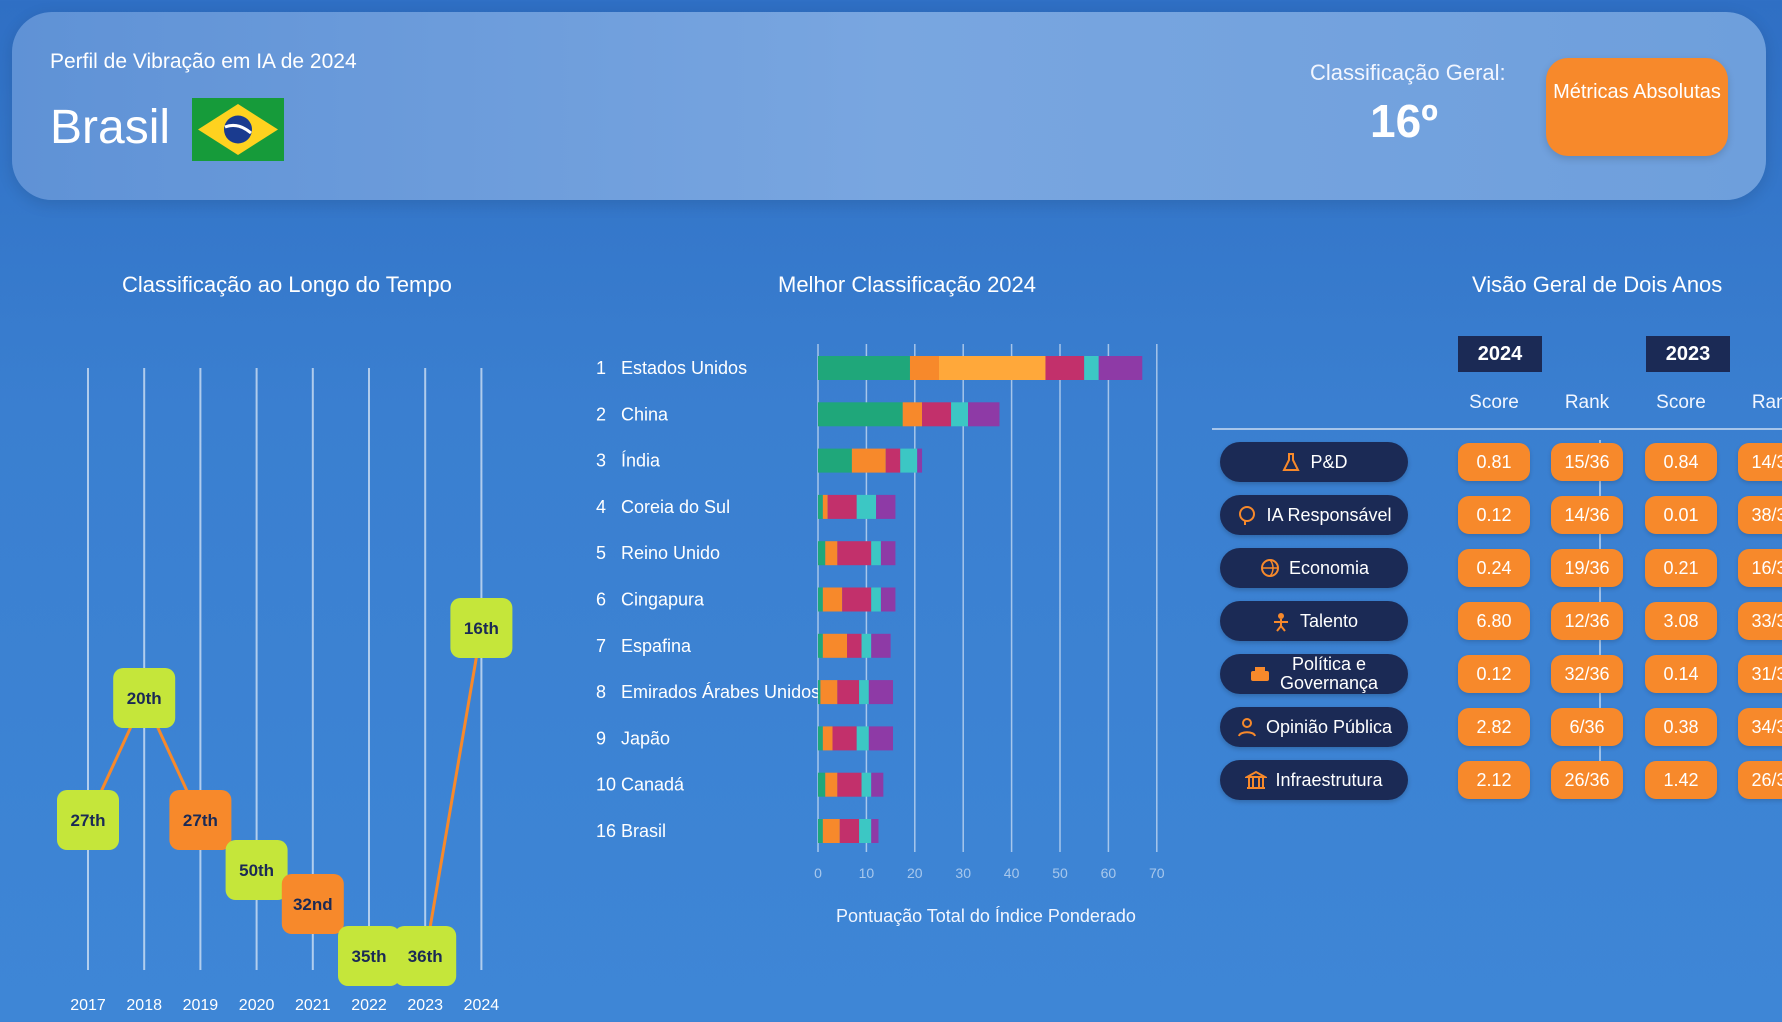  Describe the element at coordinates (907, 284) in the screenshot. I see `ranking-title: Melhor Classificação 2024` at that location.